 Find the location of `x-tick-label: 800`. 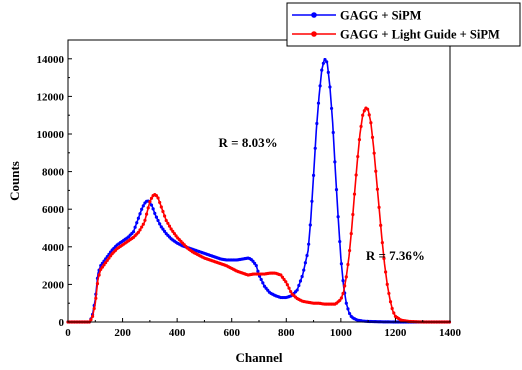

x-tick-label: 800 is located at coordinates (286, 333).